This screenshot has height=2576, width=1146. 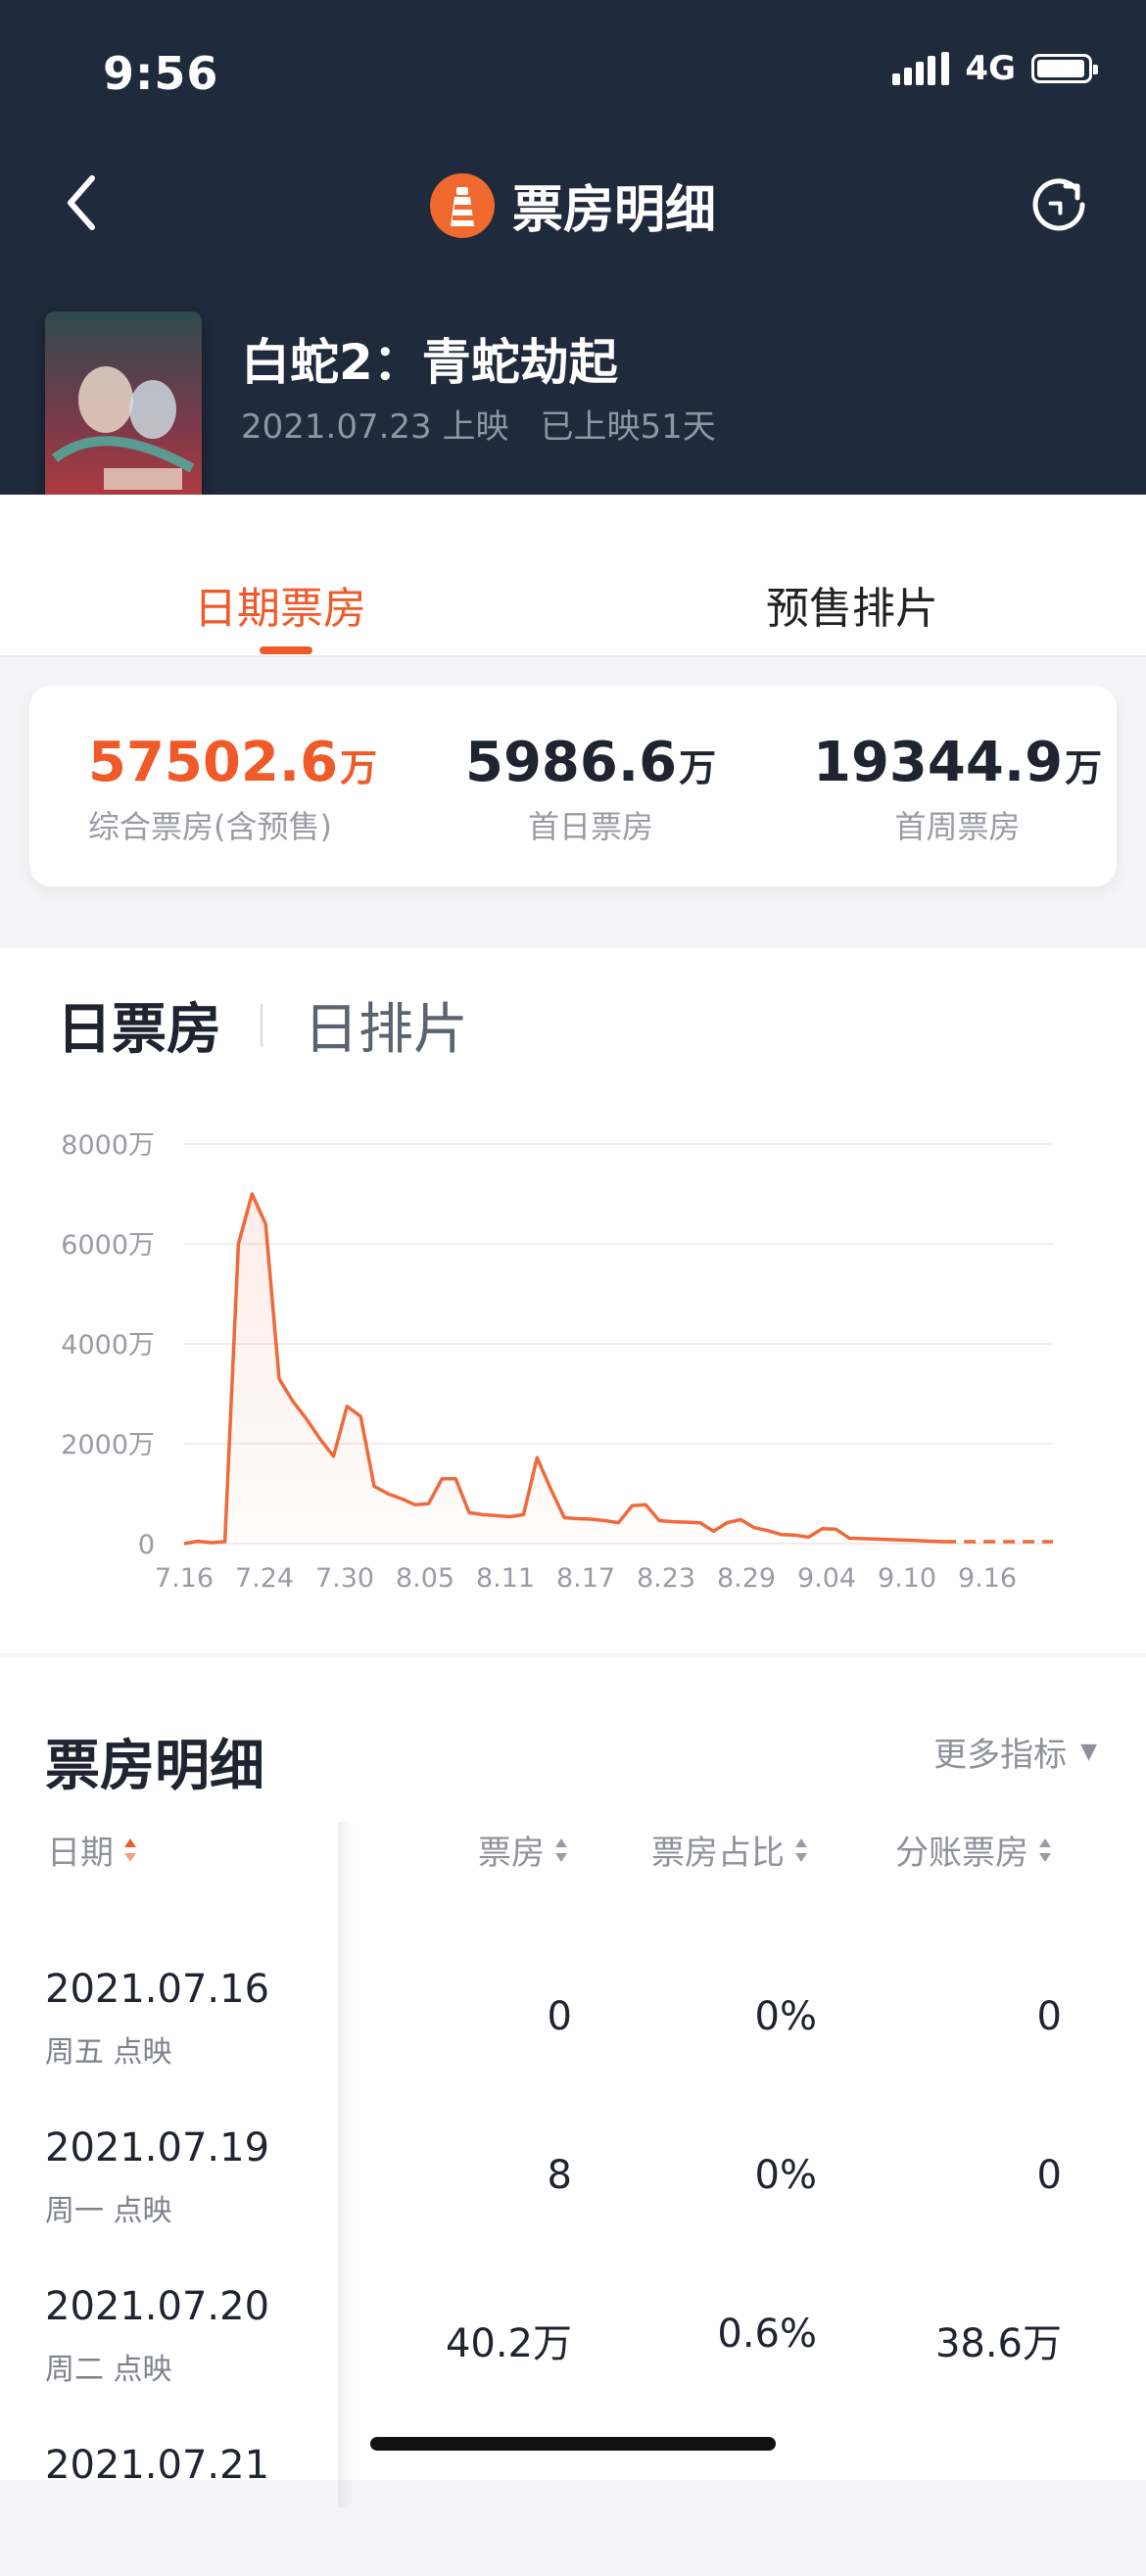 What do you see at coordinates (990, 68) in the screenshot?
I see `network-label: 4G` at bounding box center [990, 68].